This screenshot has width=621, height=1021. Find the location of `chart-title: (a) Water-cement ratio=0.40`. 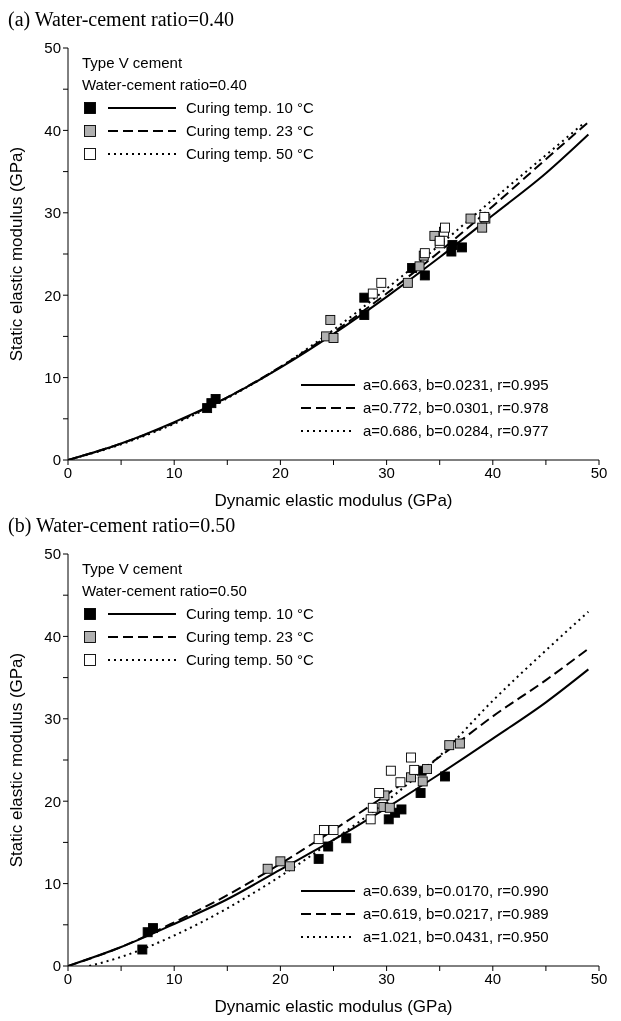

chart-title: (a) Water-cement ratio=0.40 is located at coordinates (121, 20).